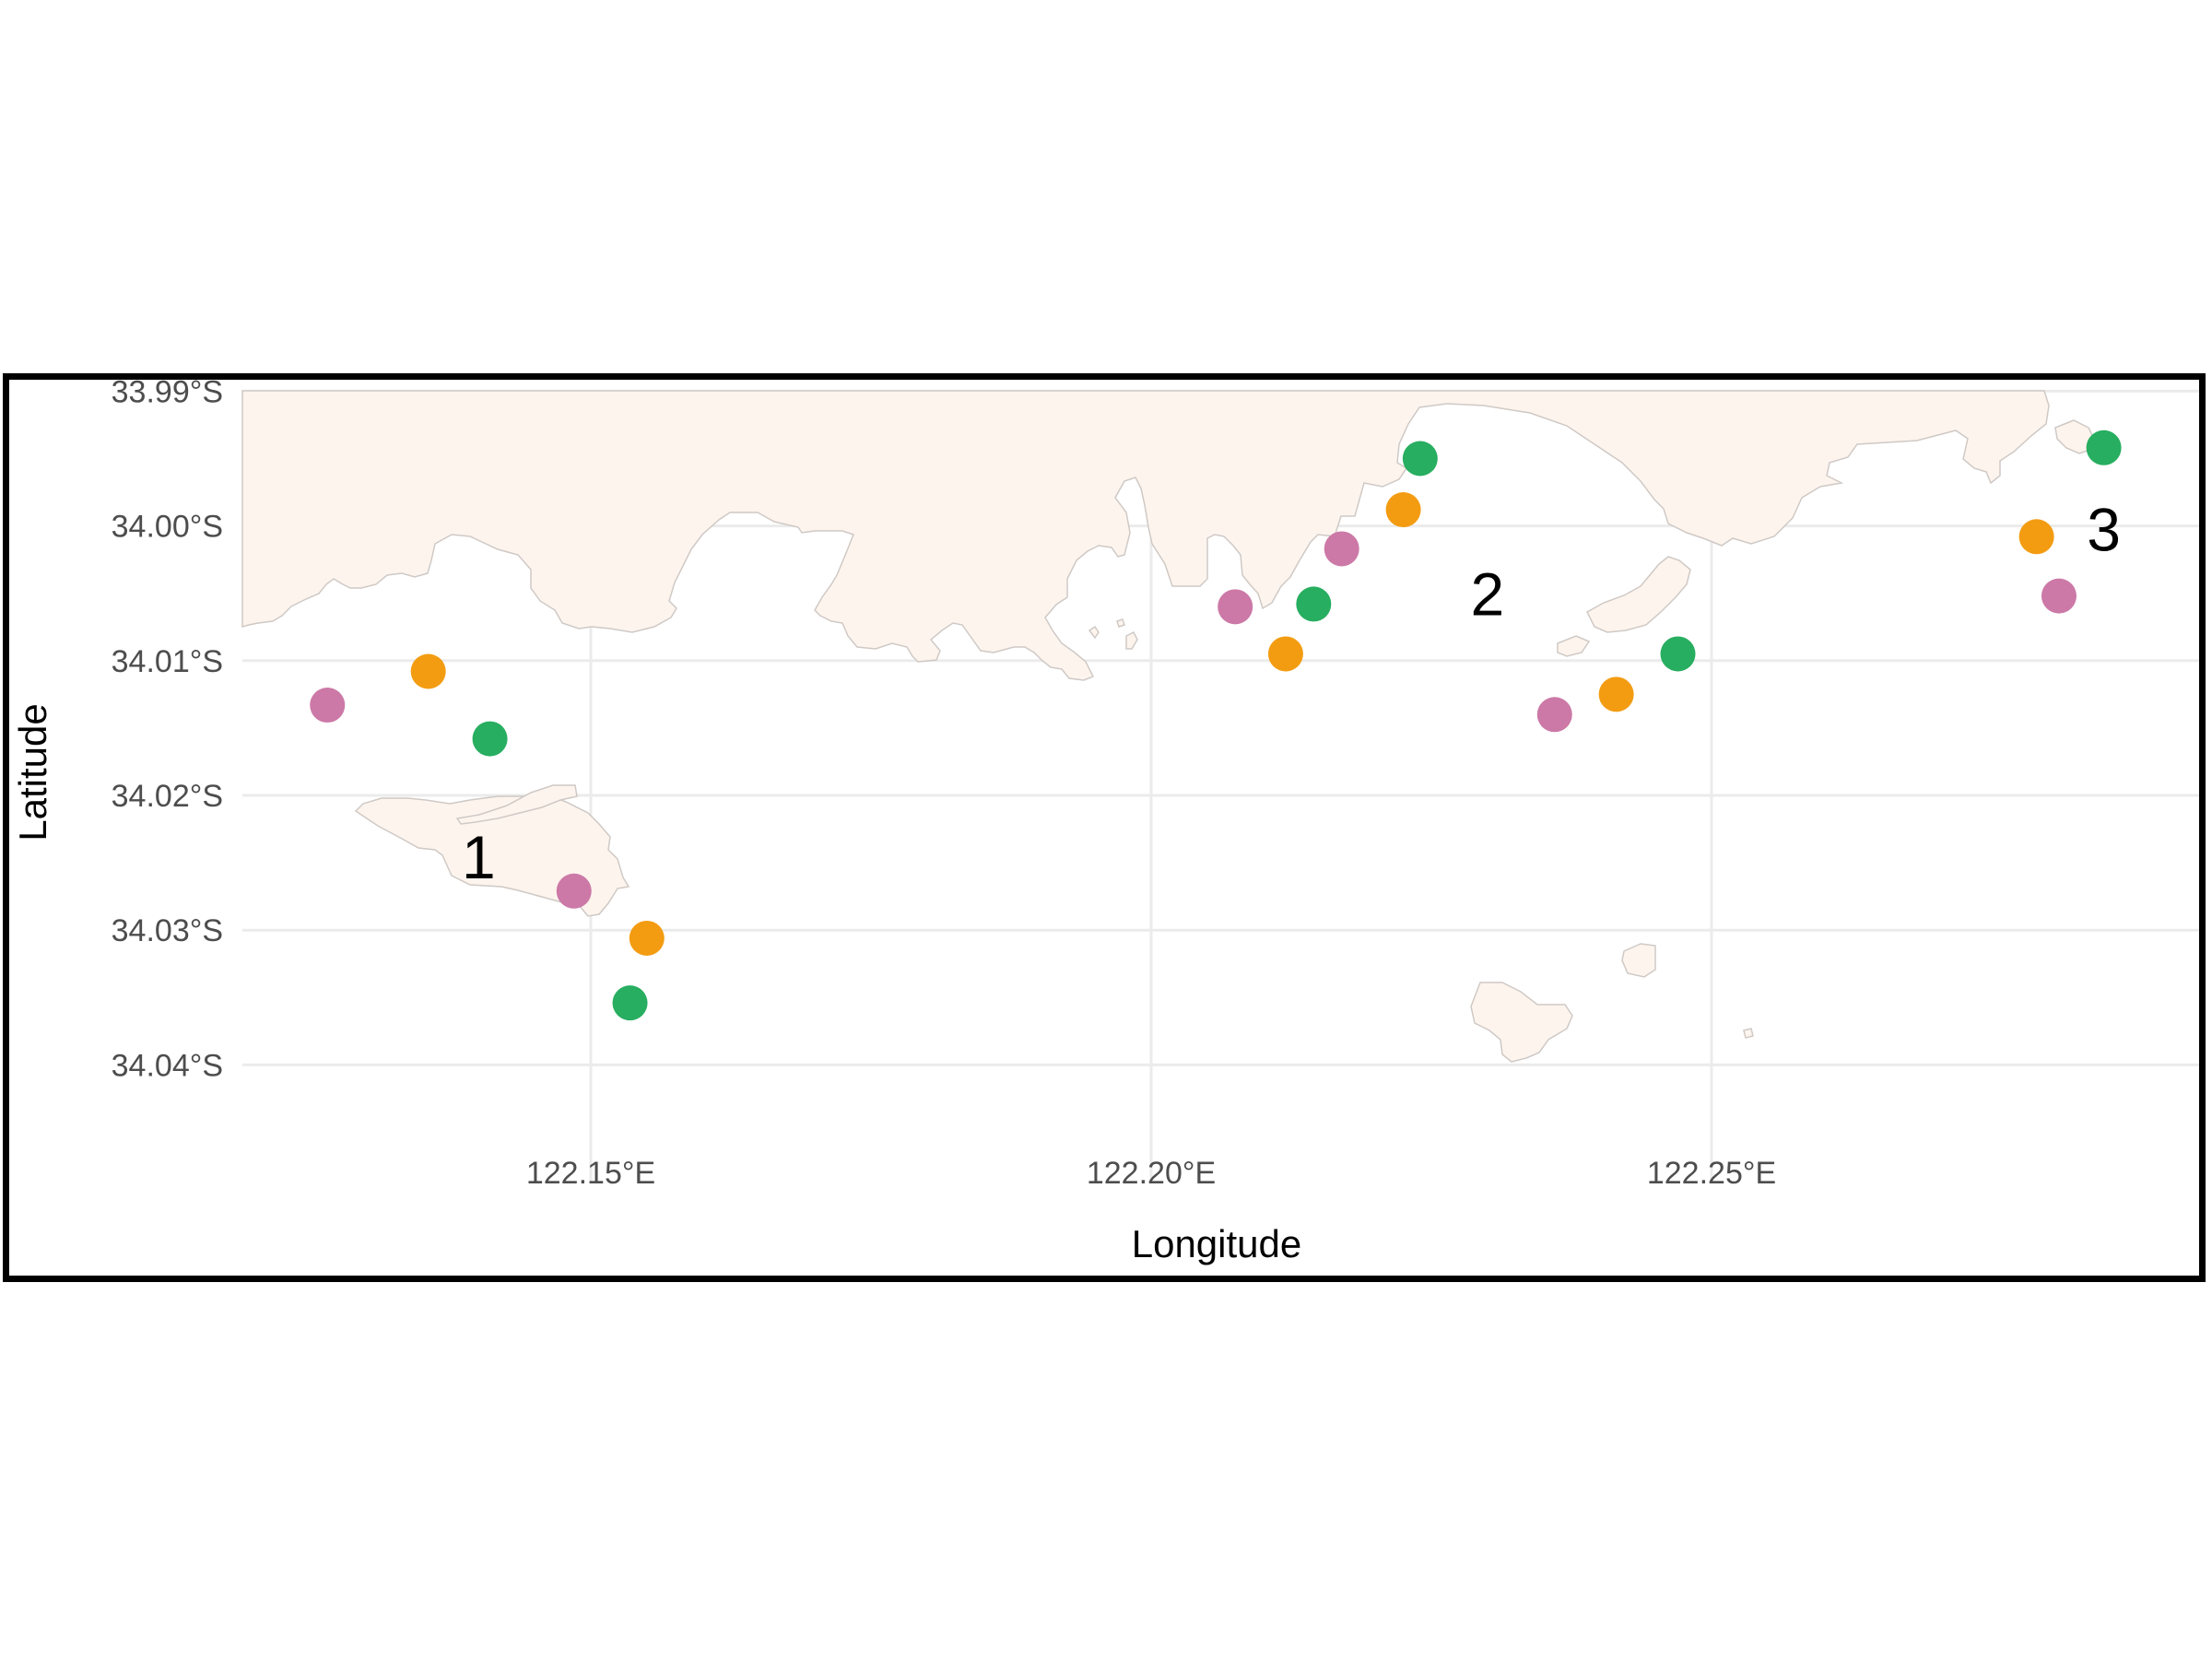 The image size is (2212, 1659). Describe the element at coordinates (167, 527) in the screenshot. I see `y-tick-label: 34.00°S` at that location.